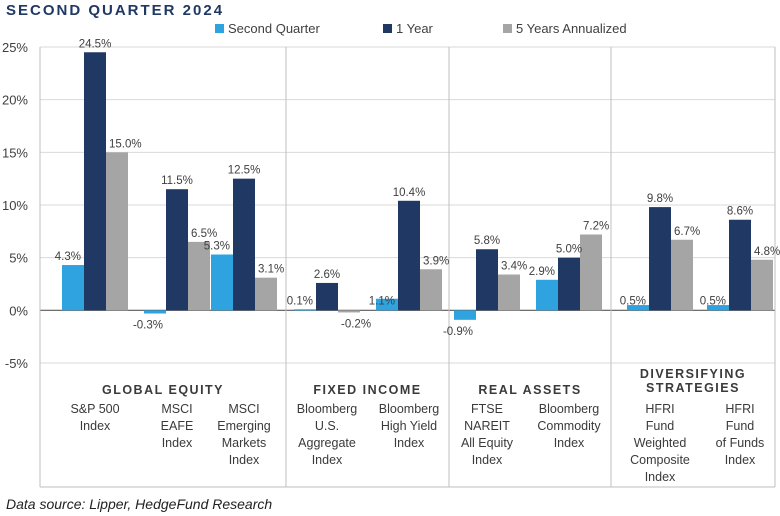 This screenshot has height=516, width=780. I want to click on category-label: S&P 500, so click(94, 409).